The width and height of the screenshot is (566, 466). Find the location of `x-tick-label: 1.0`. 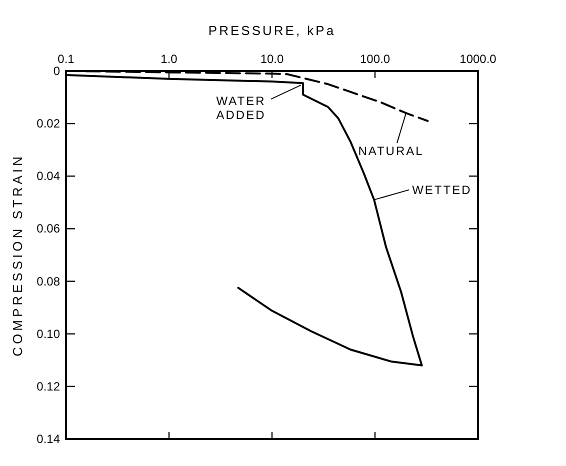

x-tick-label: 1.0 is located at coordinates (169, 59).